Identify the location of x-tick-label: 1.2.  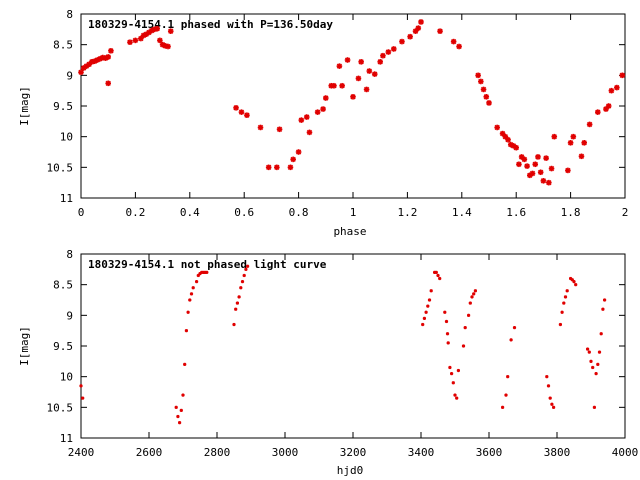
(407, 212).